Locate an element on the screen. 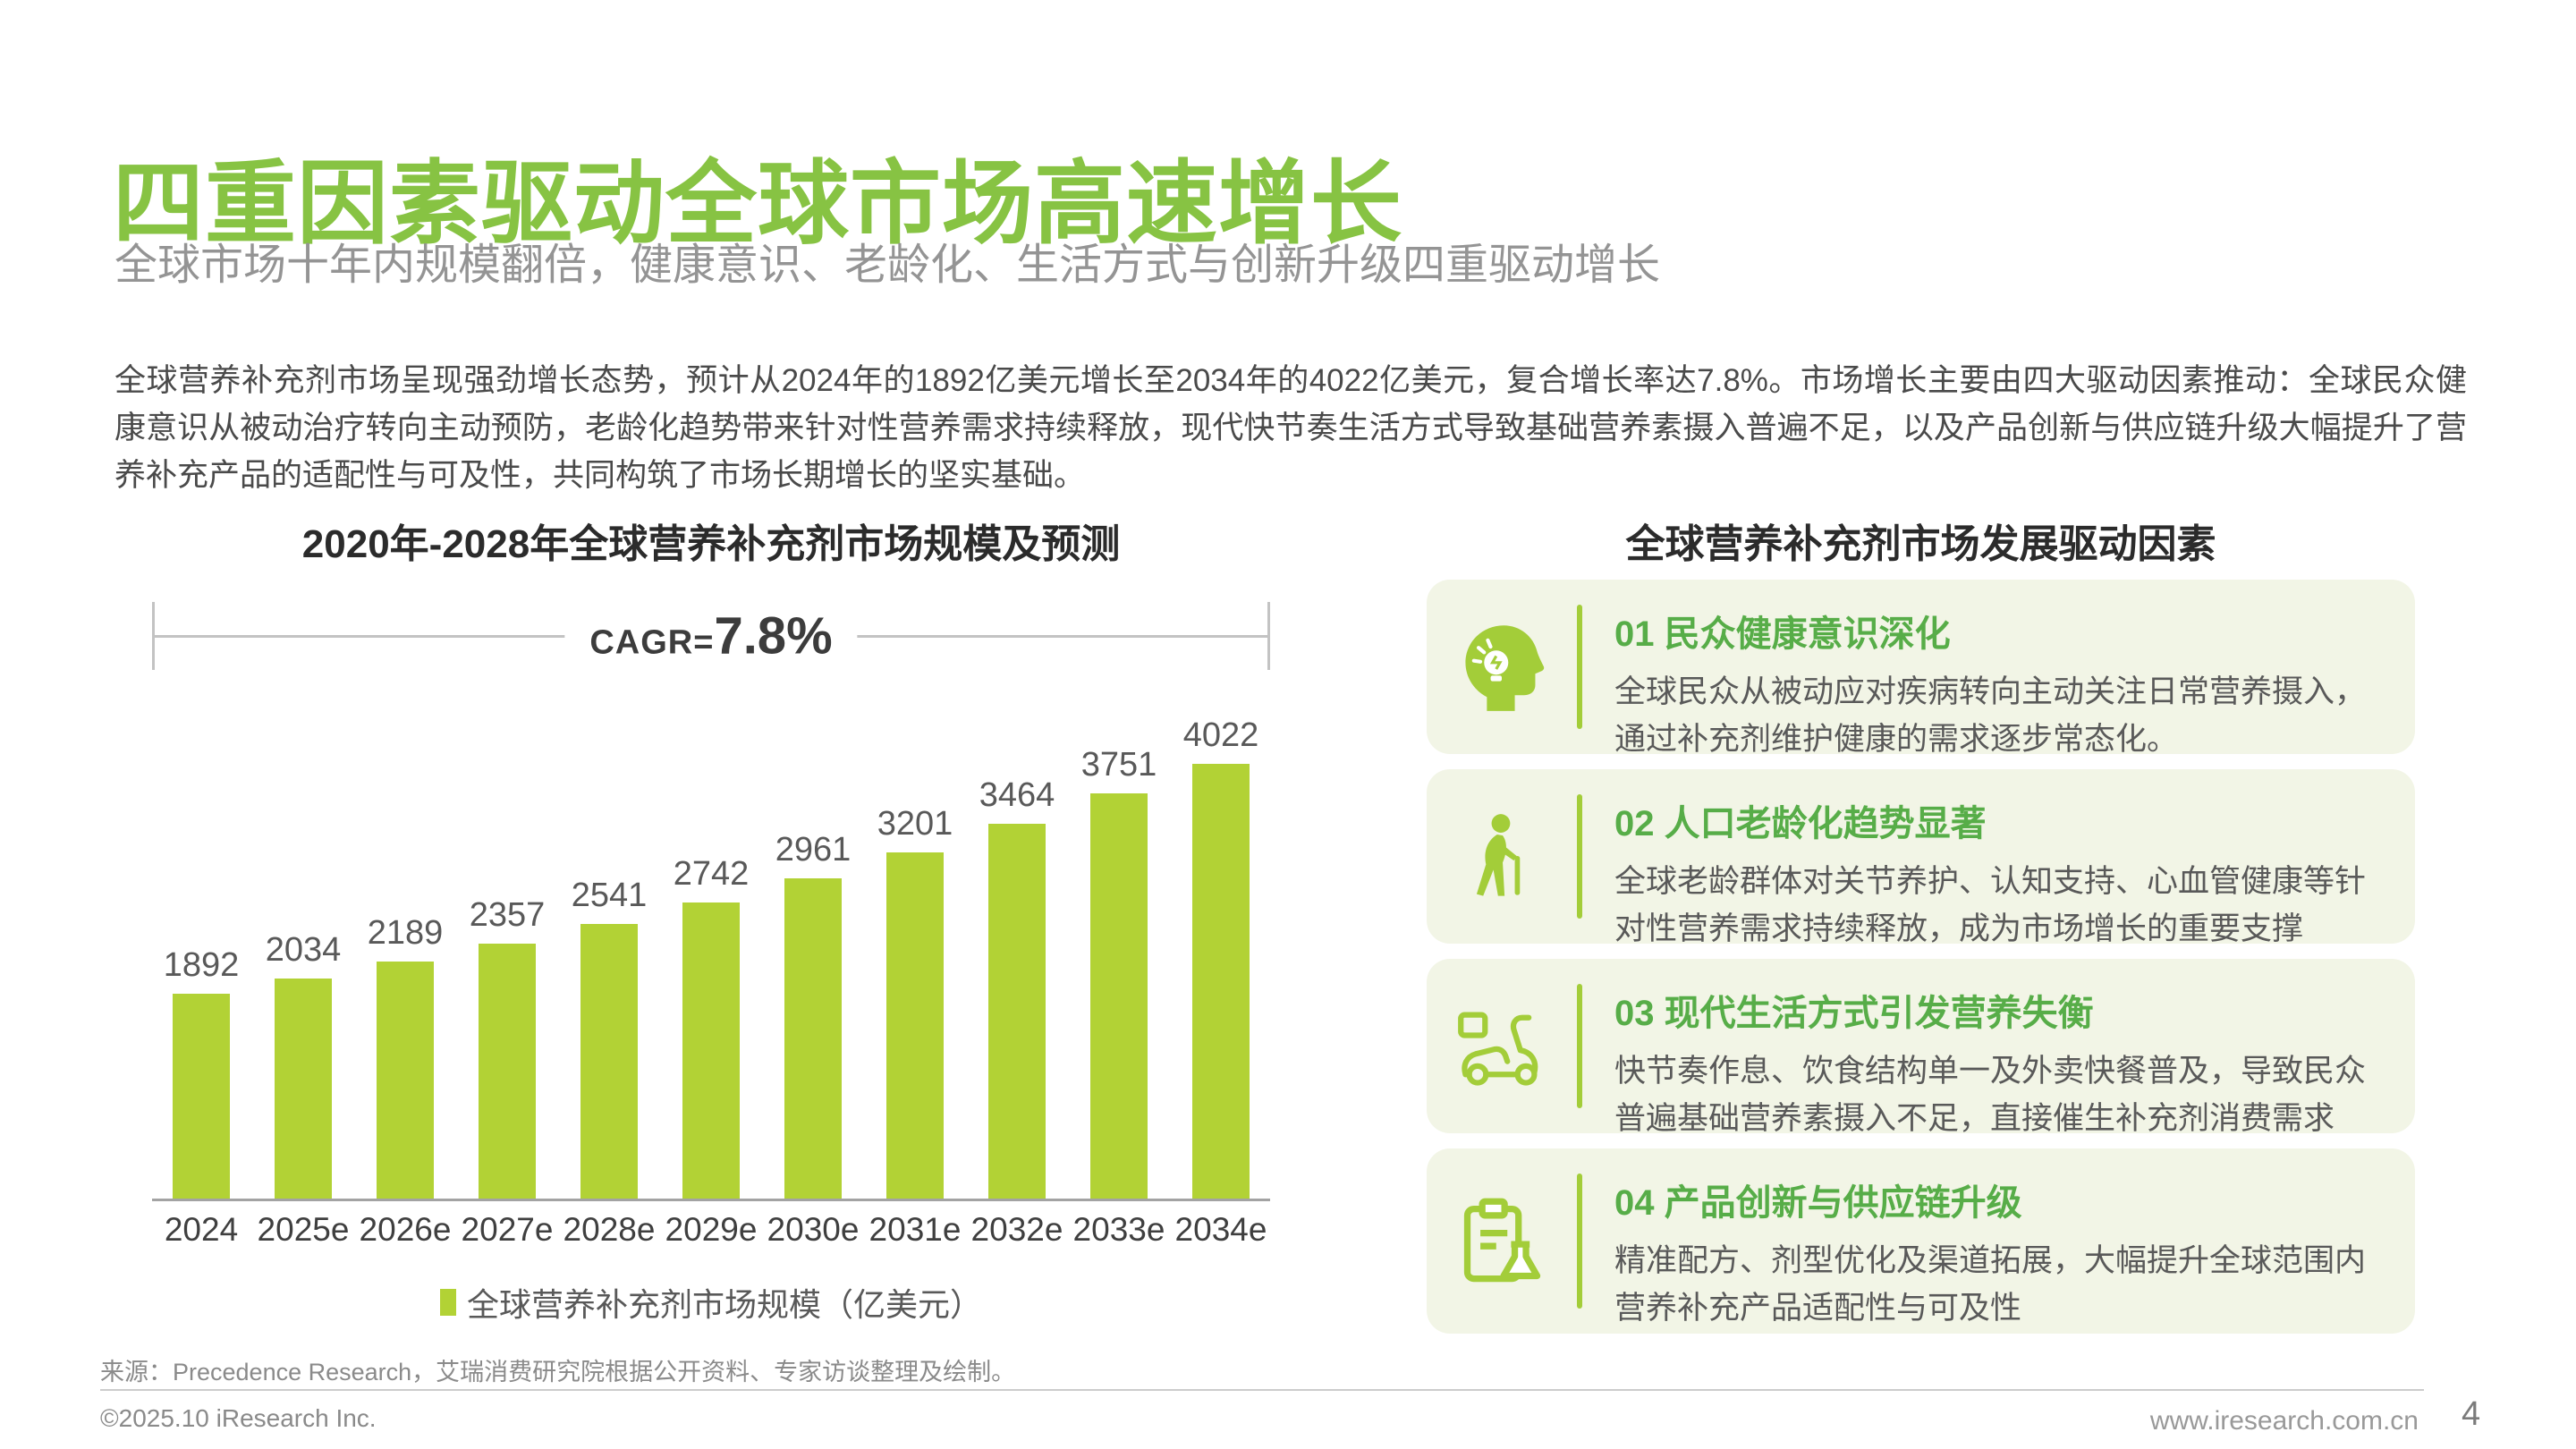 The image size is (2576, 1449). card-heading-text: 民众健康意识深化 is located at coordinates (1807, 634).